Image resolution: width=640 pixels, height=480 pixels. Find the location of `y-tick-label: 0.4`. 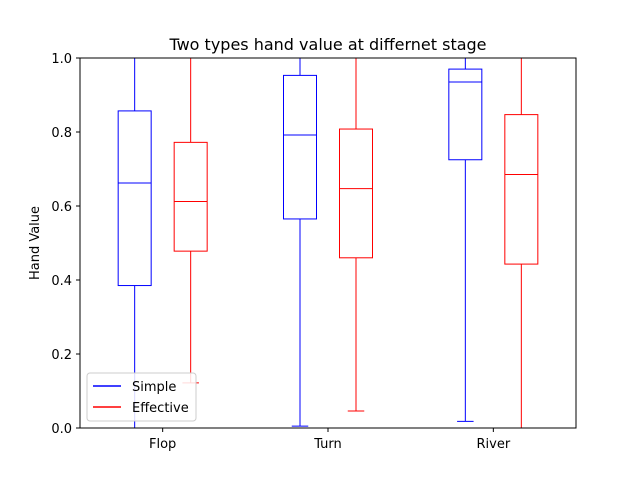

y-tick-label: 0.4 is located at coordinates (61, 281).